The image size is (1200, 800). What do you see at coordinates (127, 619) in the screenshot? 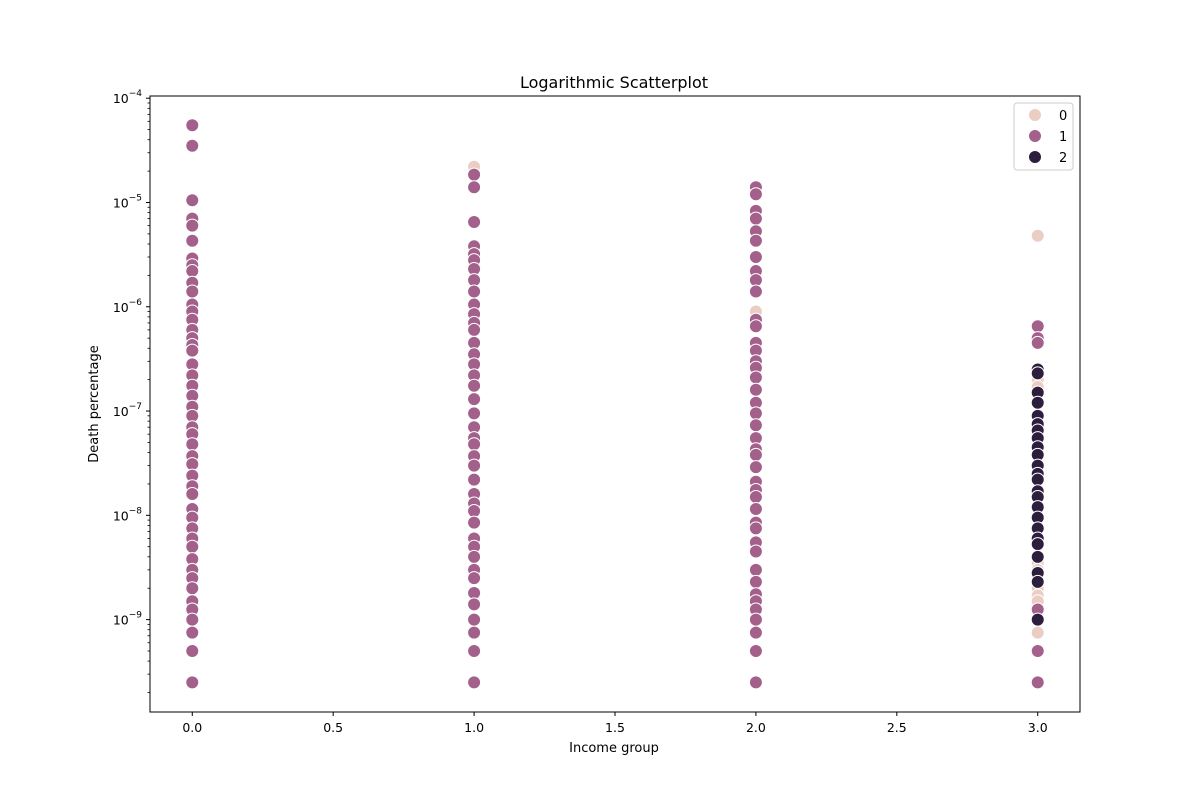
I see `y-tick-label: 10⁻⁹` at bounding box center [127, 619].